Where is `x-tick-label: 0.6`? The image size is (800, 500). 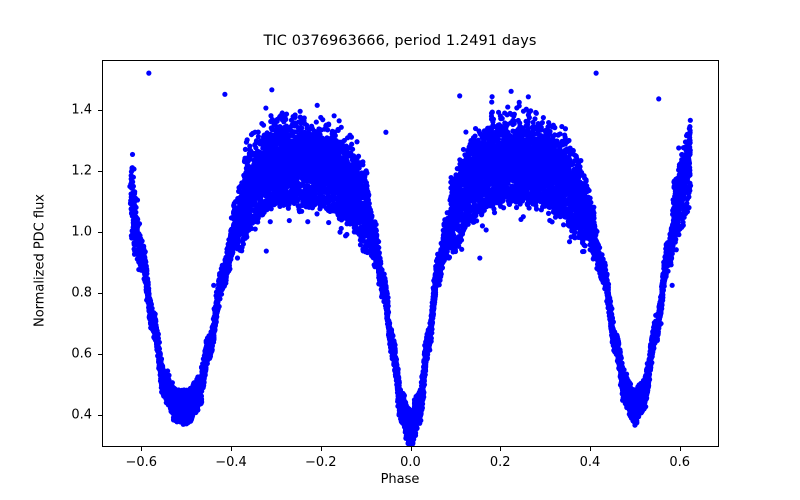
x-tick-label: 0.6 is located at coordinates (680, 462).